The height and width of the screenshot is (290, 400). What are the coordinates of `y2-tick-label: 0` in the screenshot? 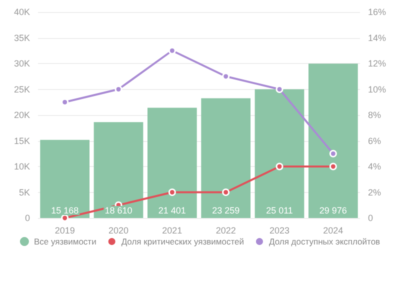 It's located at (371, 218).